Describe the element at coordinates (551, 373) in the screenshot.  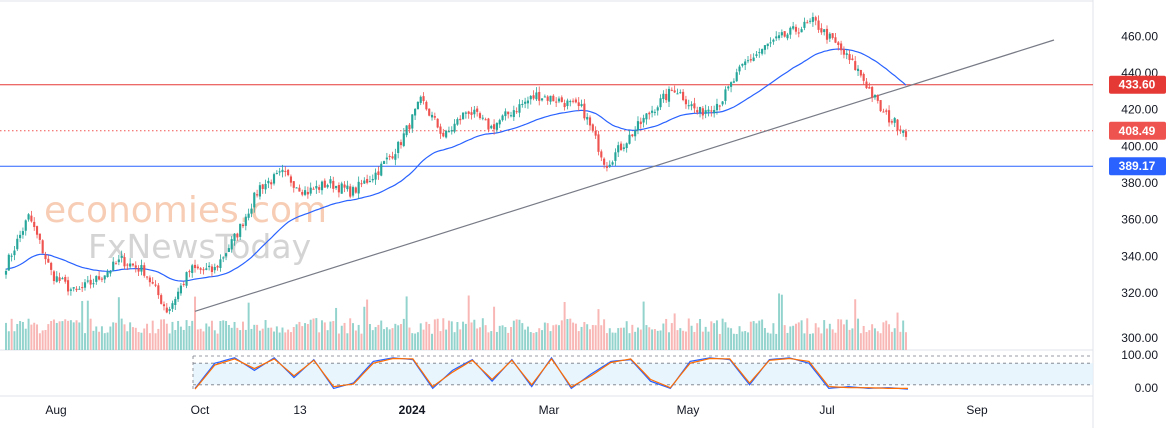
I see `oscillator-line-d` at that location.